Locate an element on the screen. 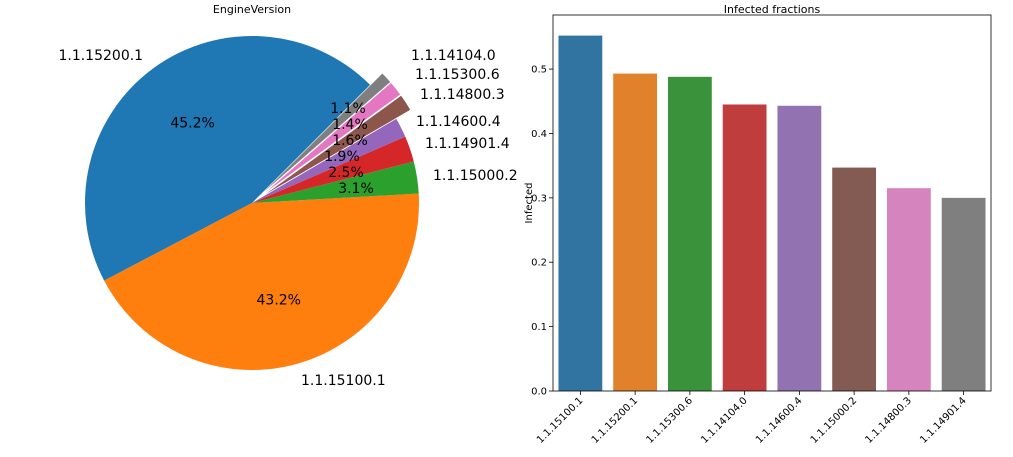 The width and height of the screenshot is (1013, 457). bar-title: Infected fractions is located at coordinates (772, 9).